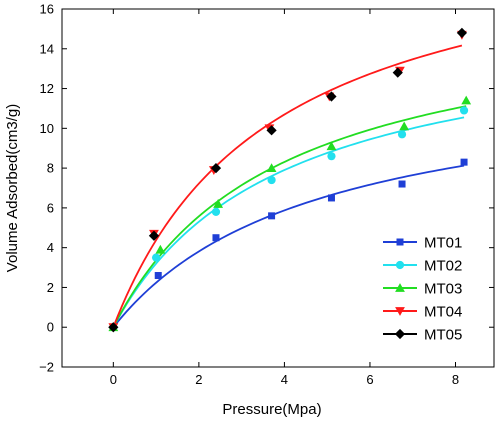  Describe the element at coordinates (50, 207) in the screenshot. I see `y-tick-label: 6` at that location.